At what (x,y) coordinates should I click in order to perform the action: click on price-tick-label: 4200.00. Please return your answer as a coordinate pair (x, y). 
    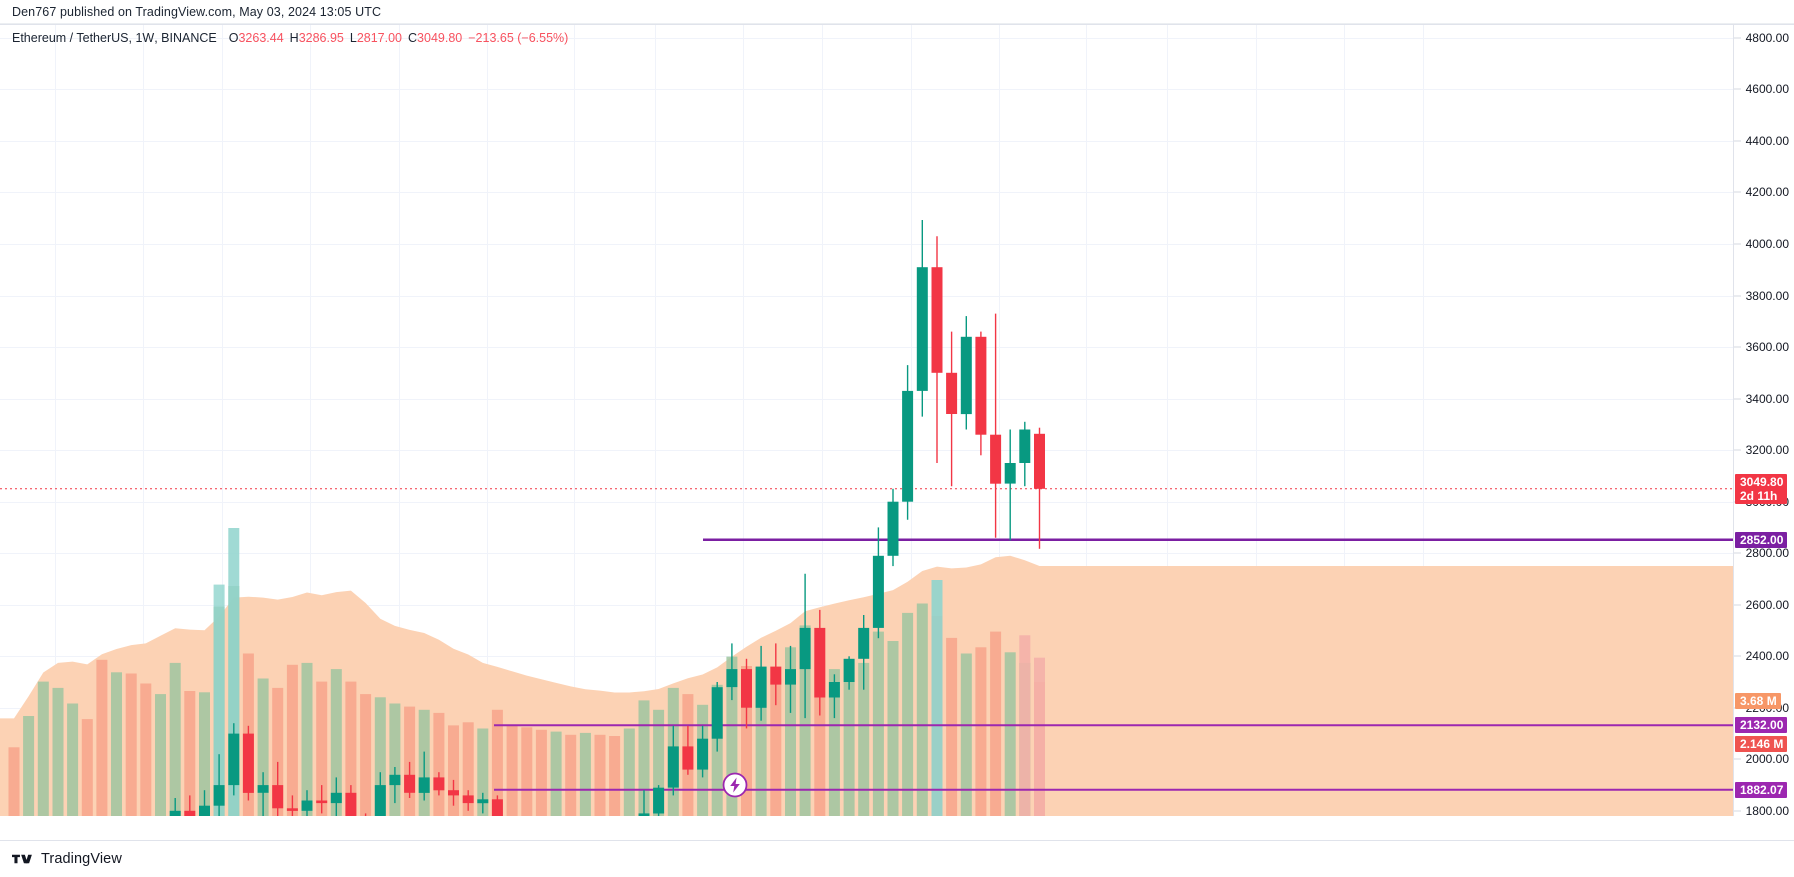
    Looking at the image, I should click on (1767, 192).